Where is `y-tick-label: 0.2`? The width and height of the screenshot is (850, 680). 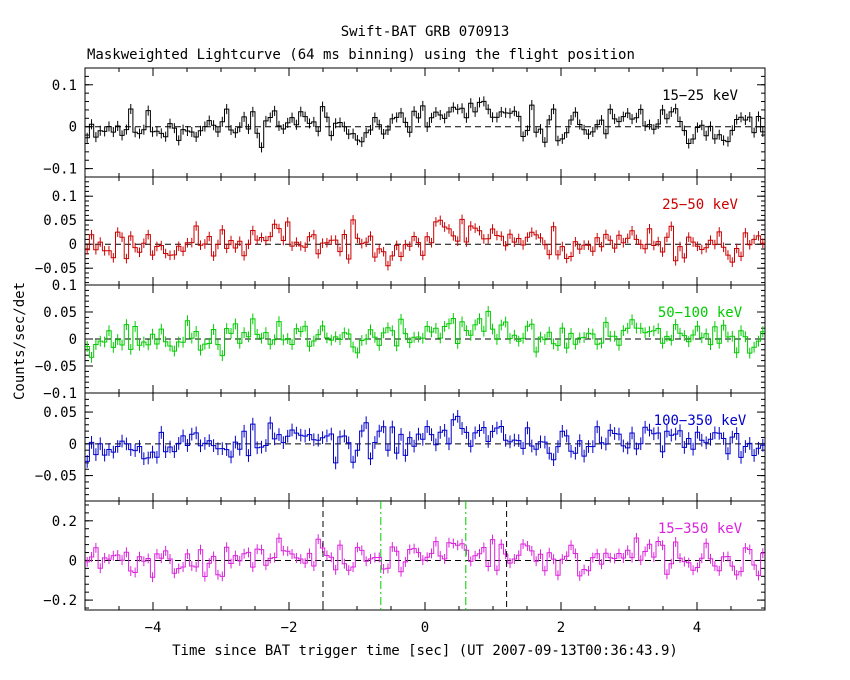 y-tick-label: 0.2 is located at coordinates (64, 522).